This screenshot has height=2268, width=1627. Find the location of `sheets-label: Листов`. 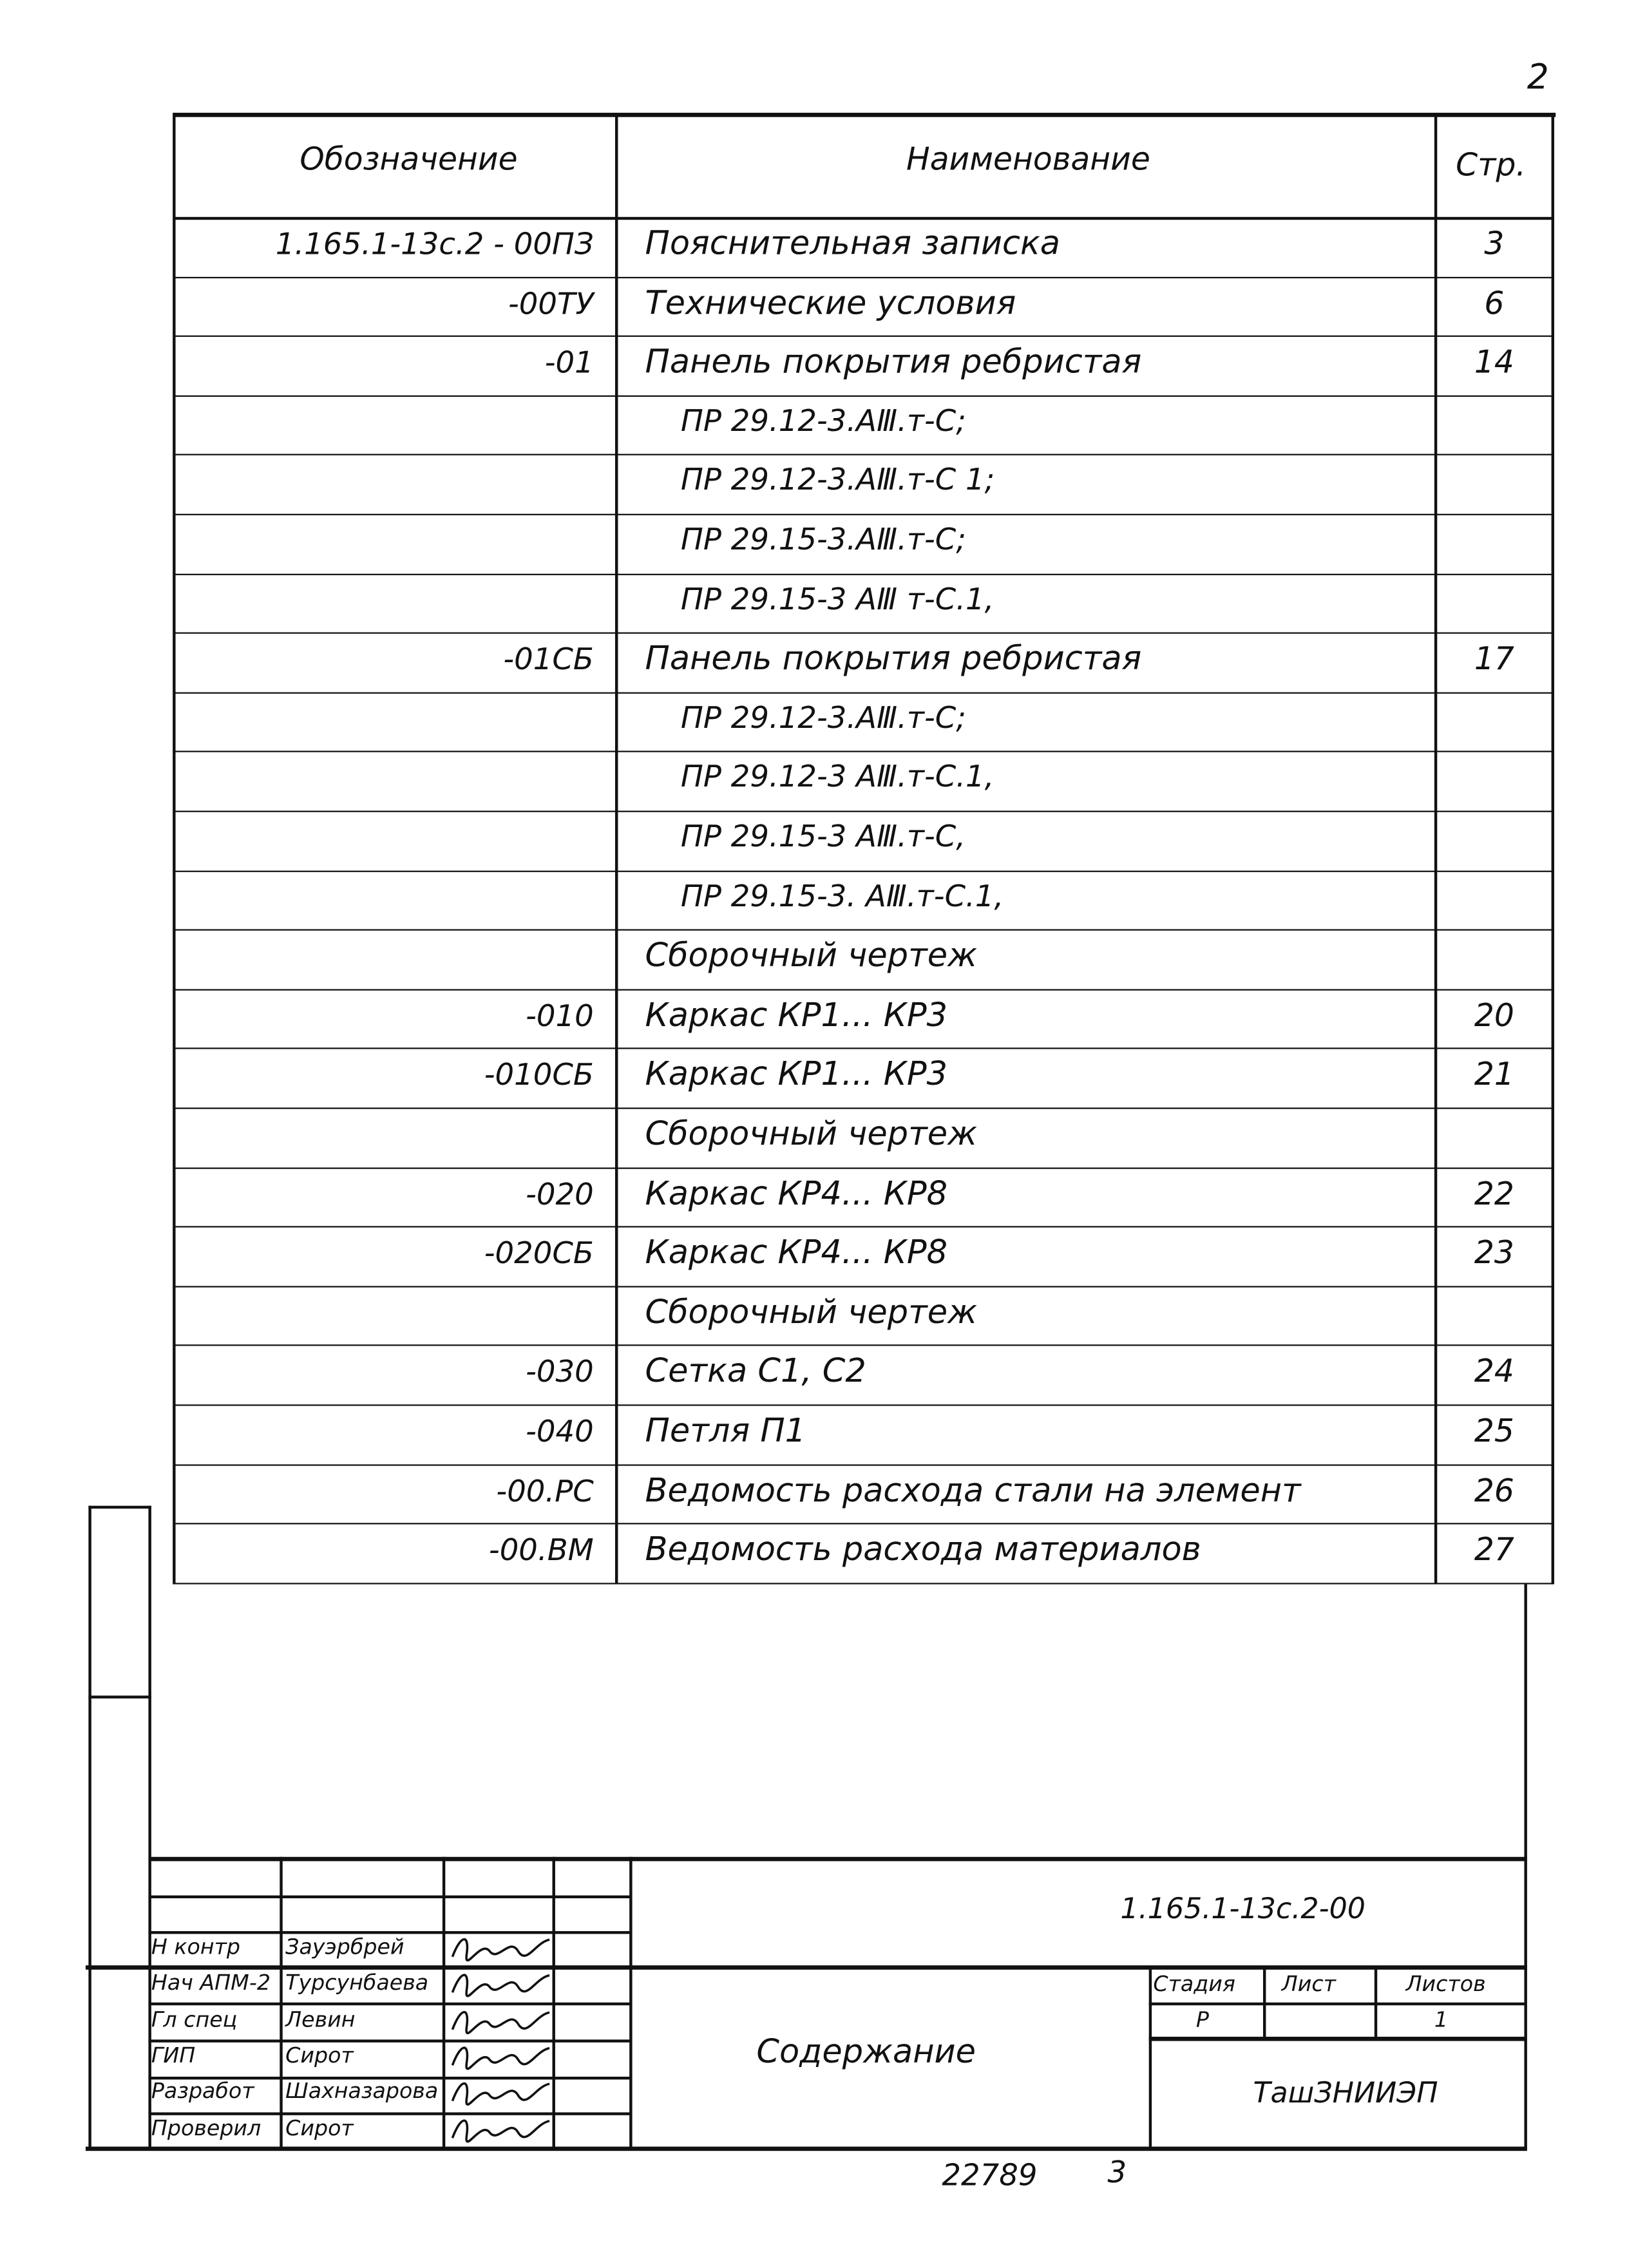

sheets-label: Листов is located at coordinates (1445, 1984).